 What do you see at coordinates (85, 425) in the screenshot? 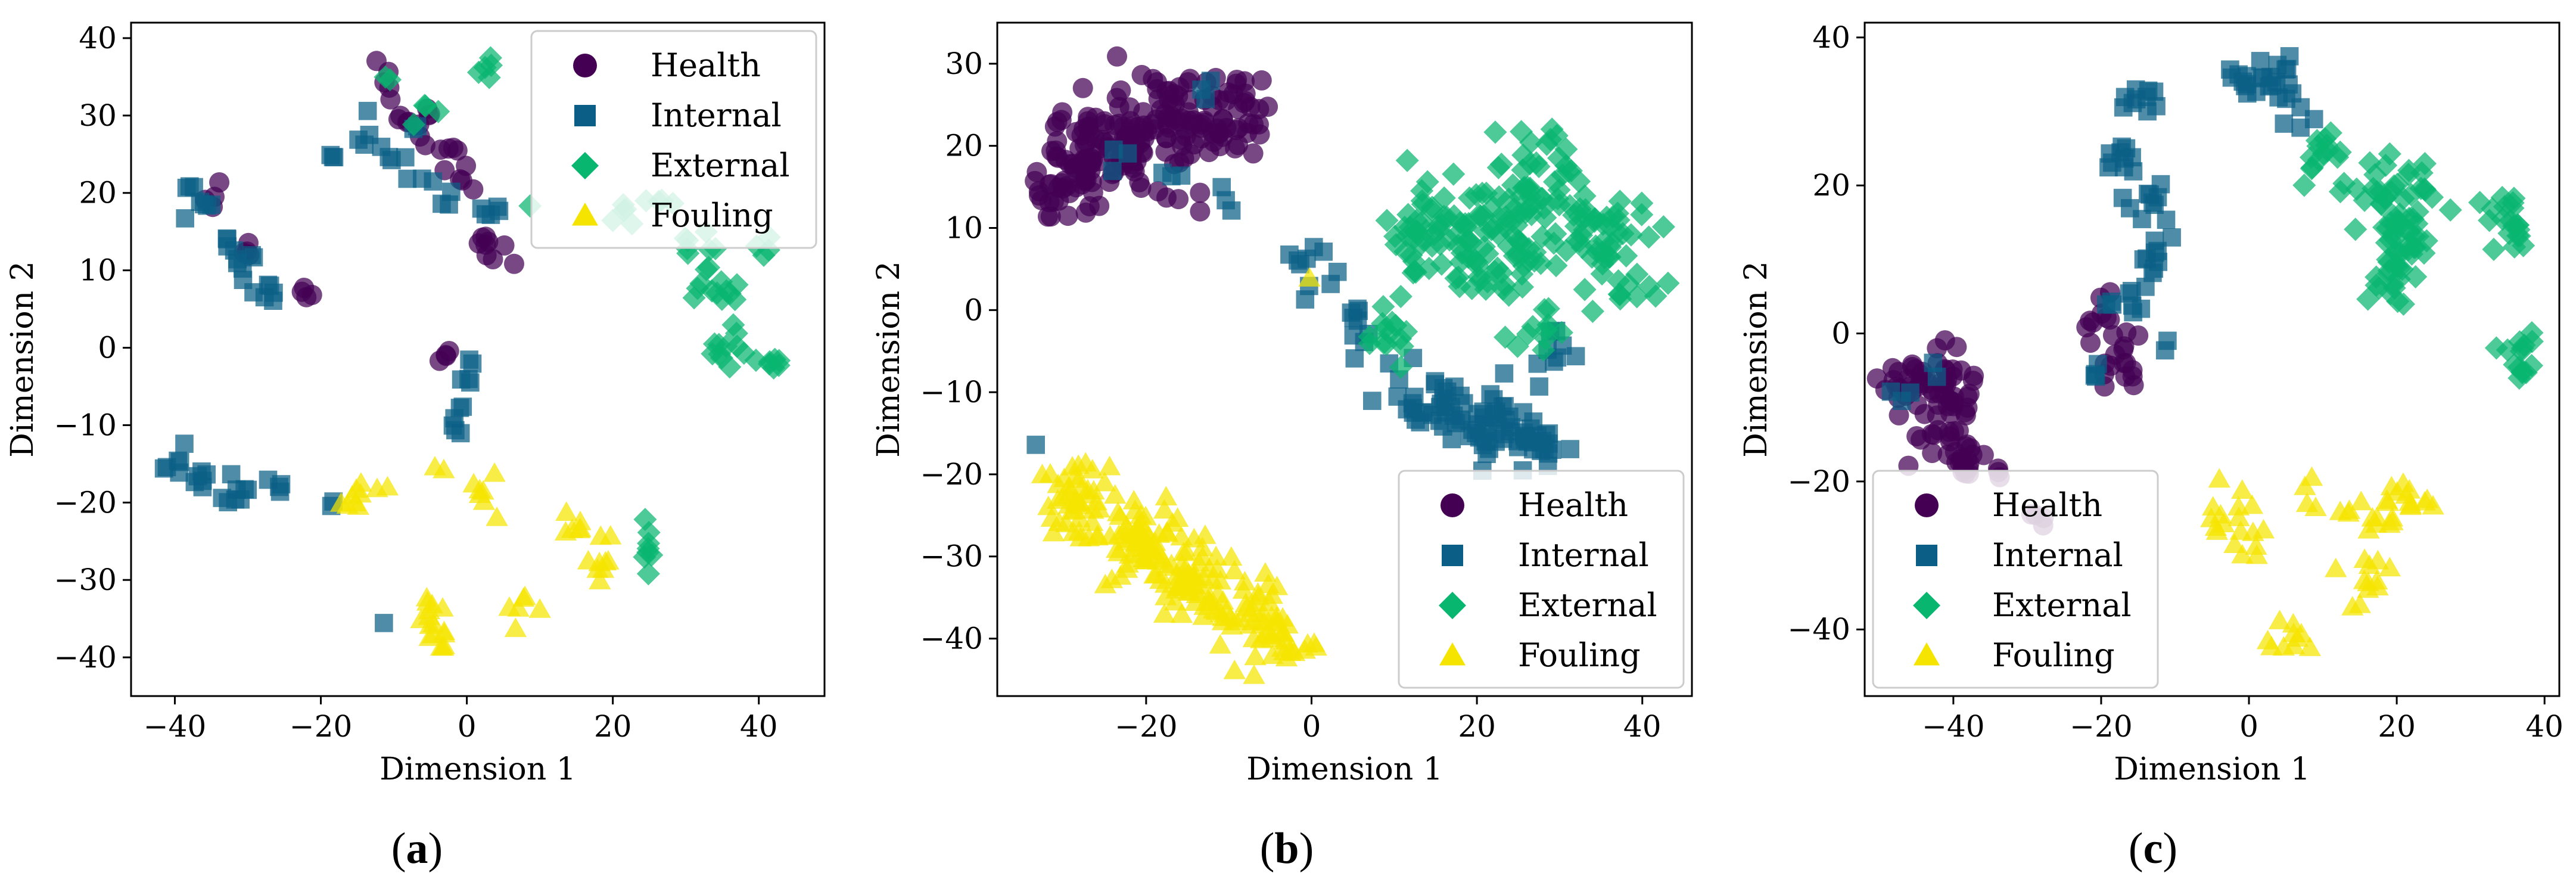
I see `y-tick-label: −10` at bounding box center [85, 425].